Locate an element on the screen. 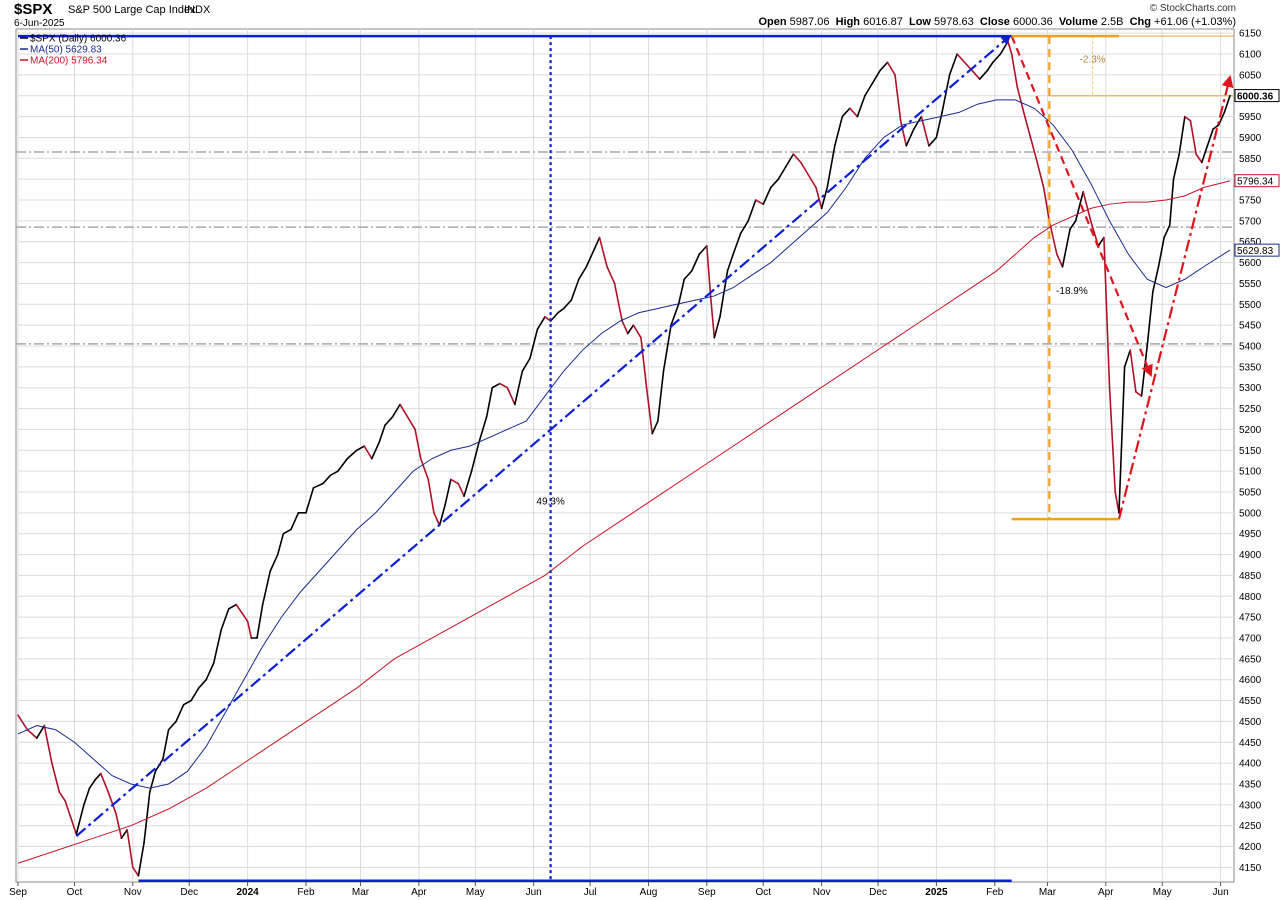 The image size is (1280, 900). y-tick-label: 5500 is located at coordinates (1250, 305).